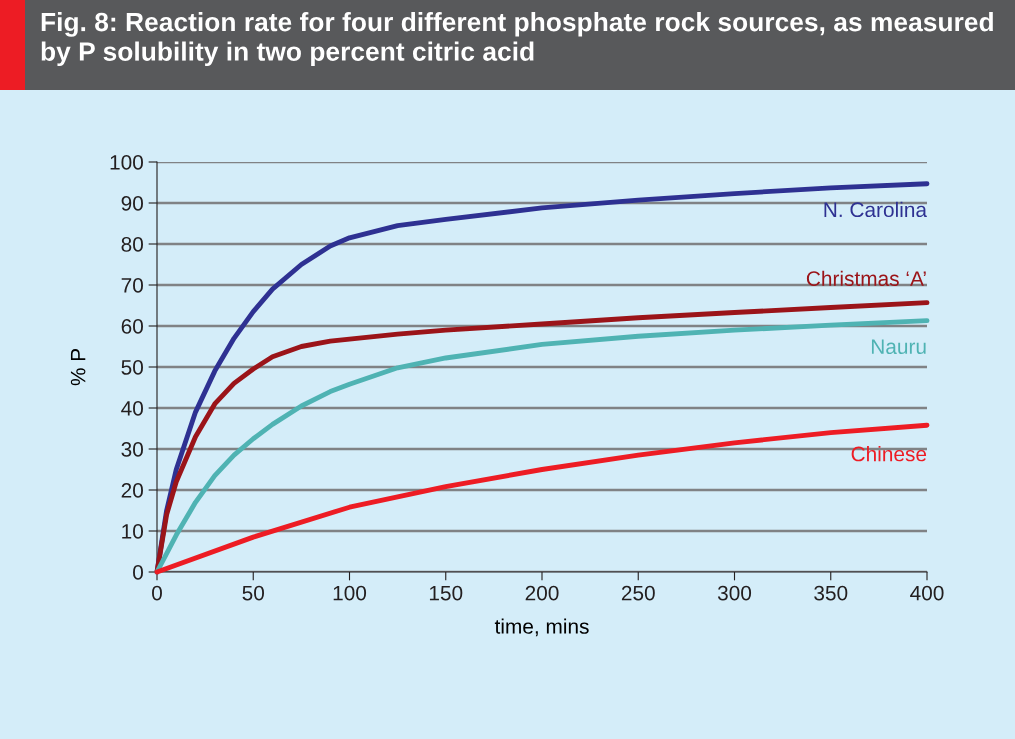  What do you see at coordinates (132, 326) in the screenshot?
I see `y-tick-label: 60` at bounding box center [132, 326].